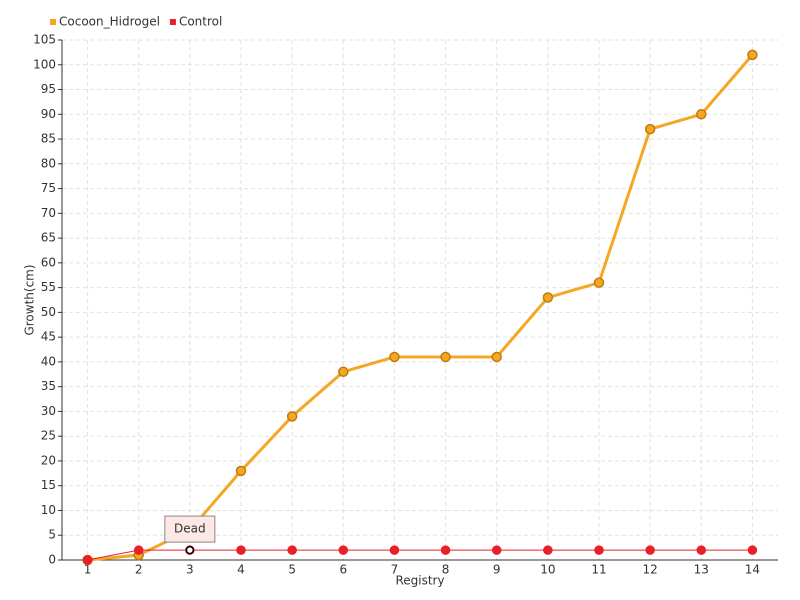 This screenshot has height=600, width=800. Describe the element at coordinates (200, 22) in the screenshot. I see `legend-label: Control` at that location.